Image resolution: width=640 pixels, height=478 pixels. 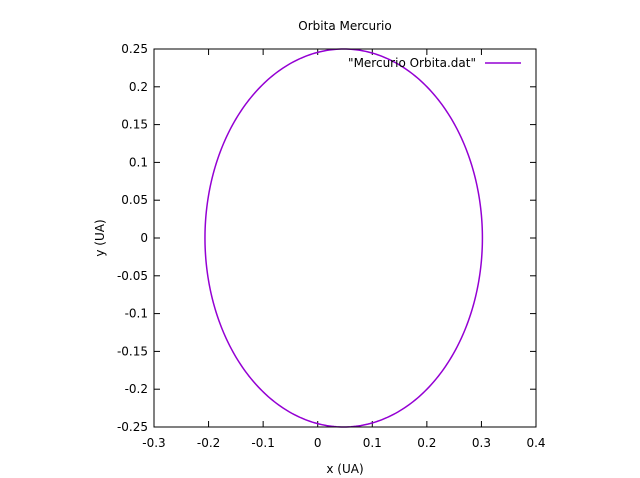 What do you see at coordinates (132, 351) in the screenshot?
I see `y-tick-label: -0.15` at bounding box center [132, 351].